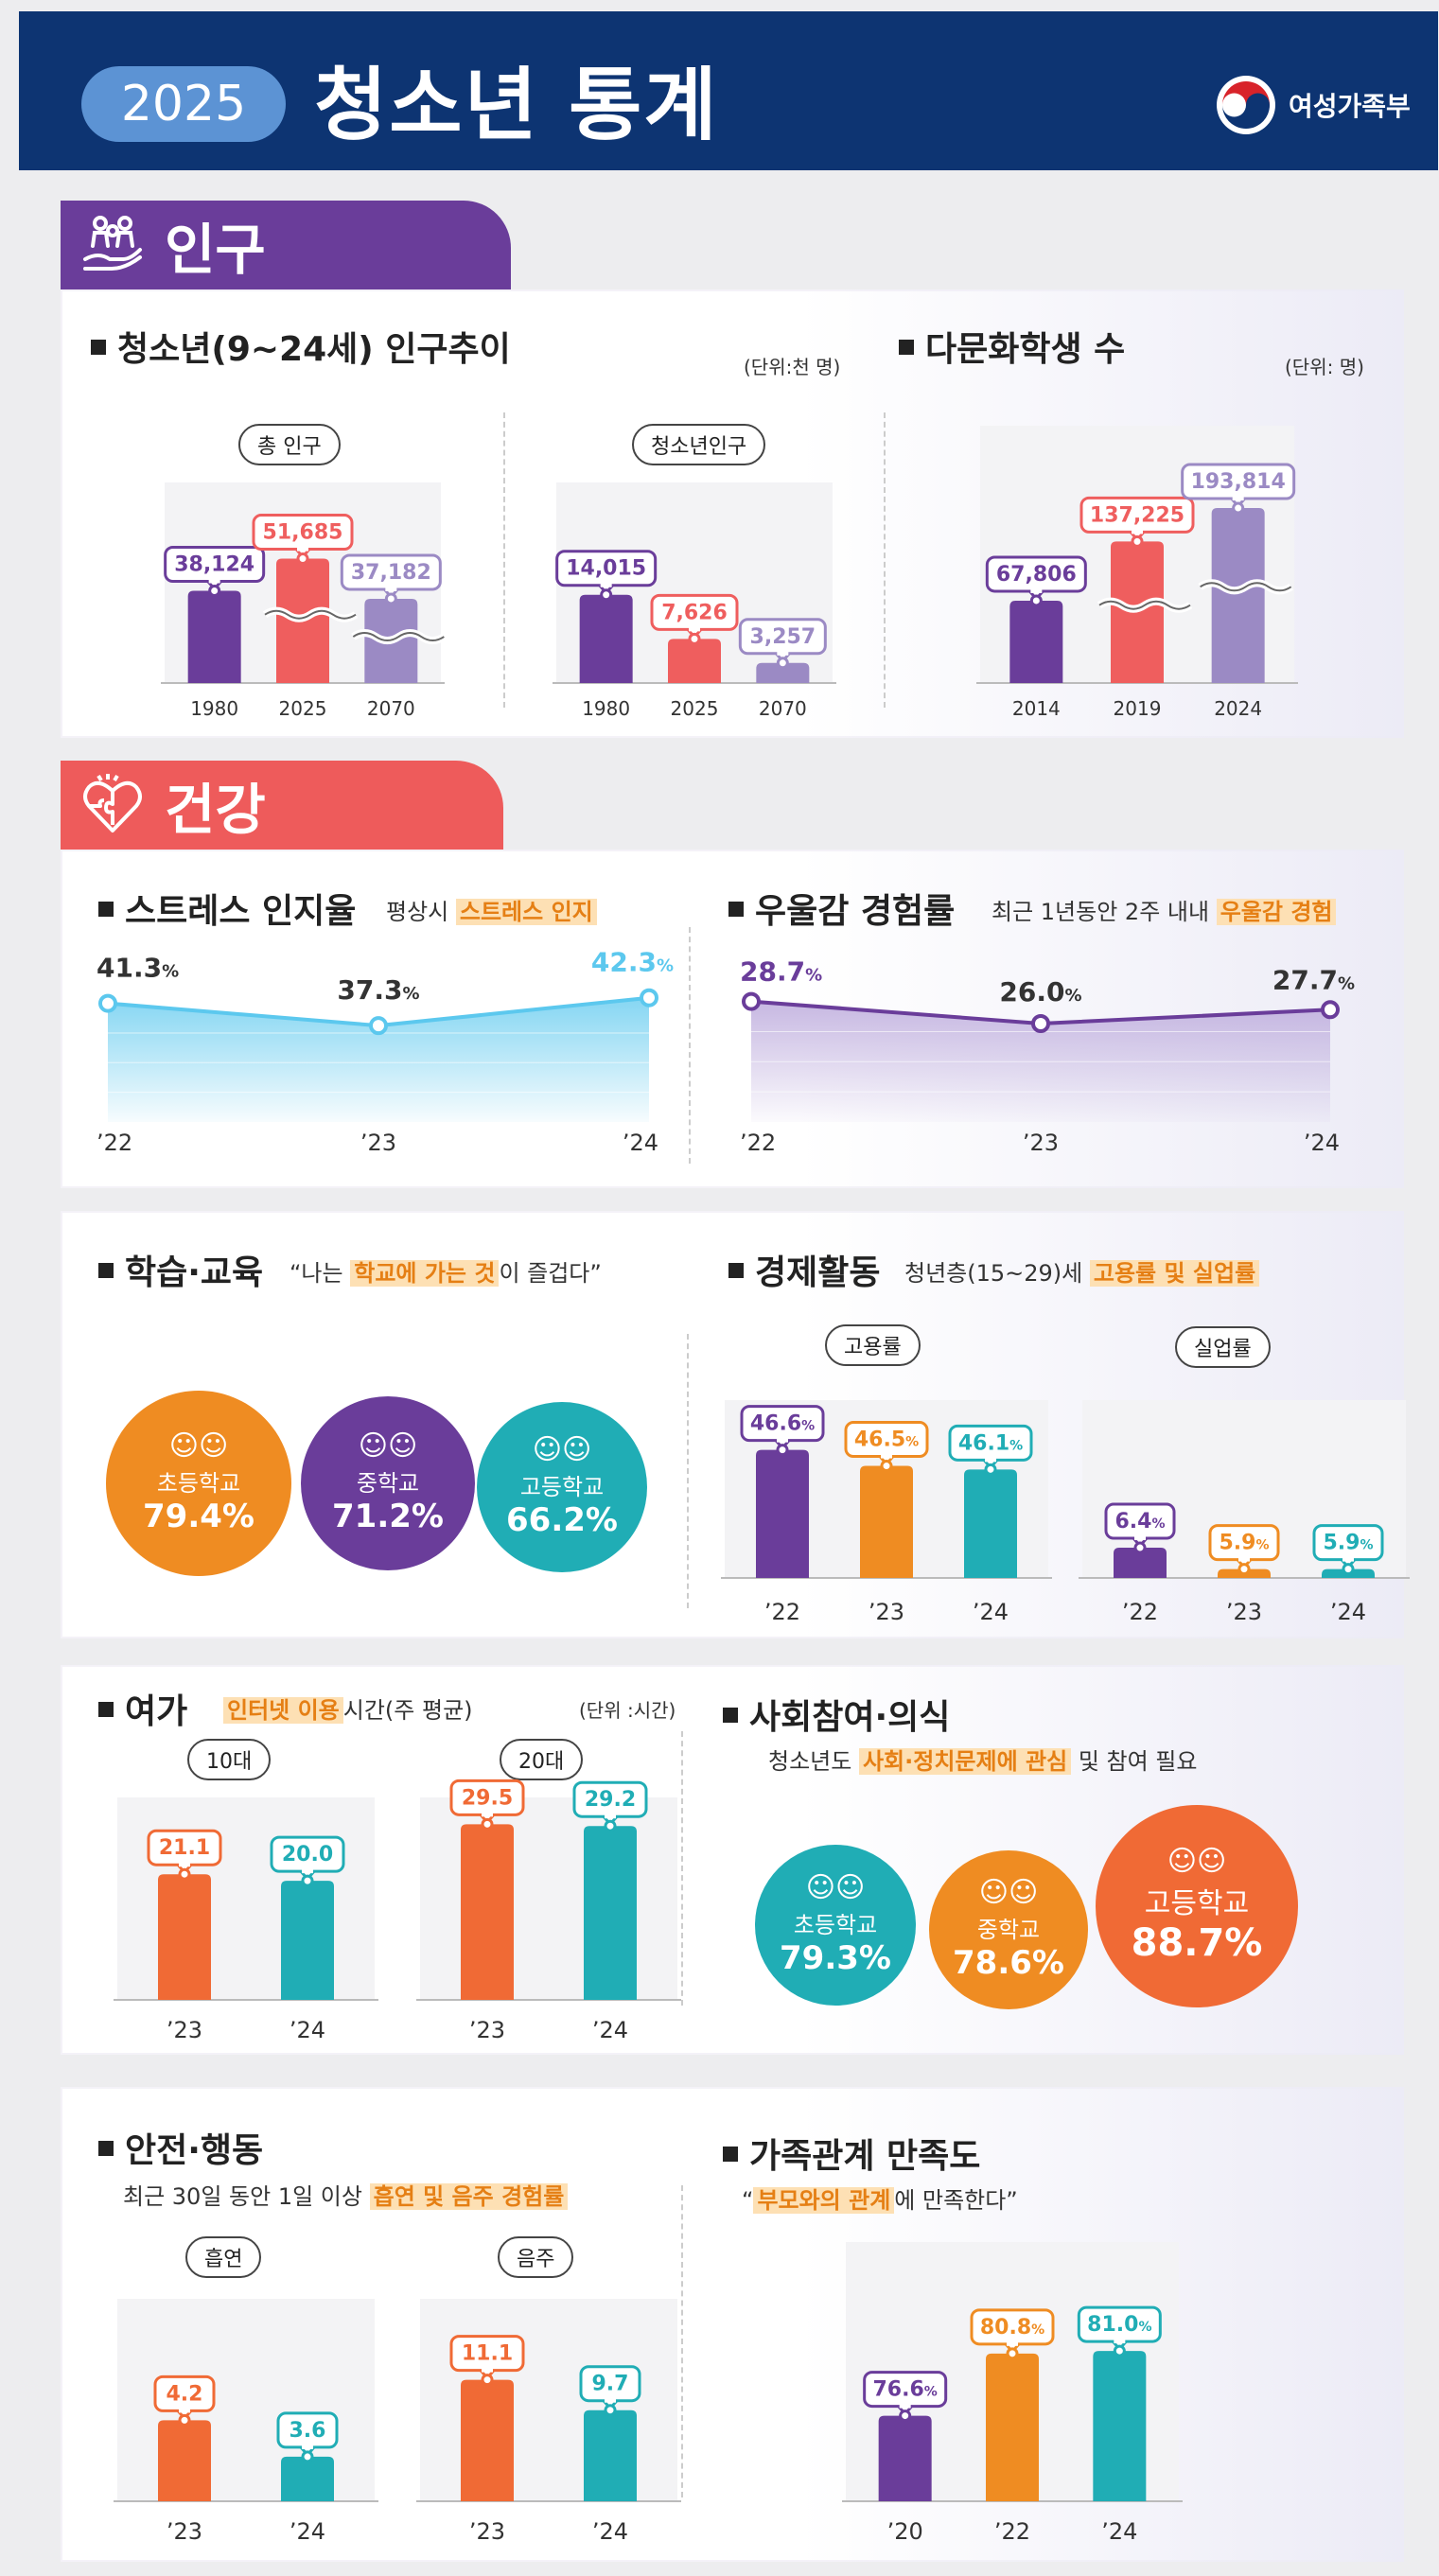 This screenshot has width=1439, height=2576. I want to click on teen-internet-chart: 21.1 ’23 20.0 ’24, so click(246, 1920).